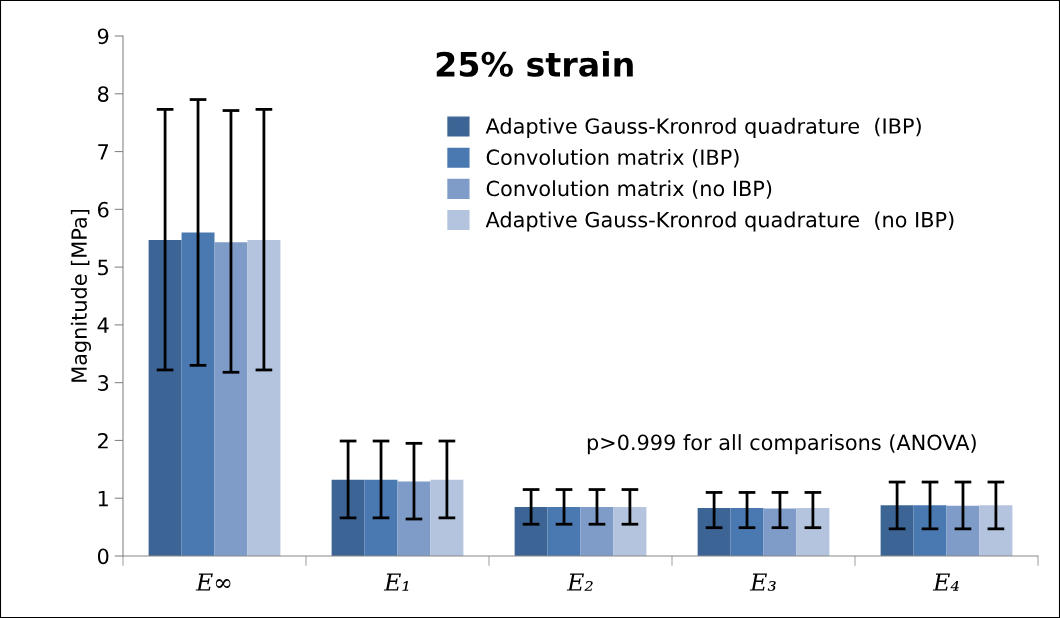  I want to click on y-tick-label: 8, so click(103, 94).